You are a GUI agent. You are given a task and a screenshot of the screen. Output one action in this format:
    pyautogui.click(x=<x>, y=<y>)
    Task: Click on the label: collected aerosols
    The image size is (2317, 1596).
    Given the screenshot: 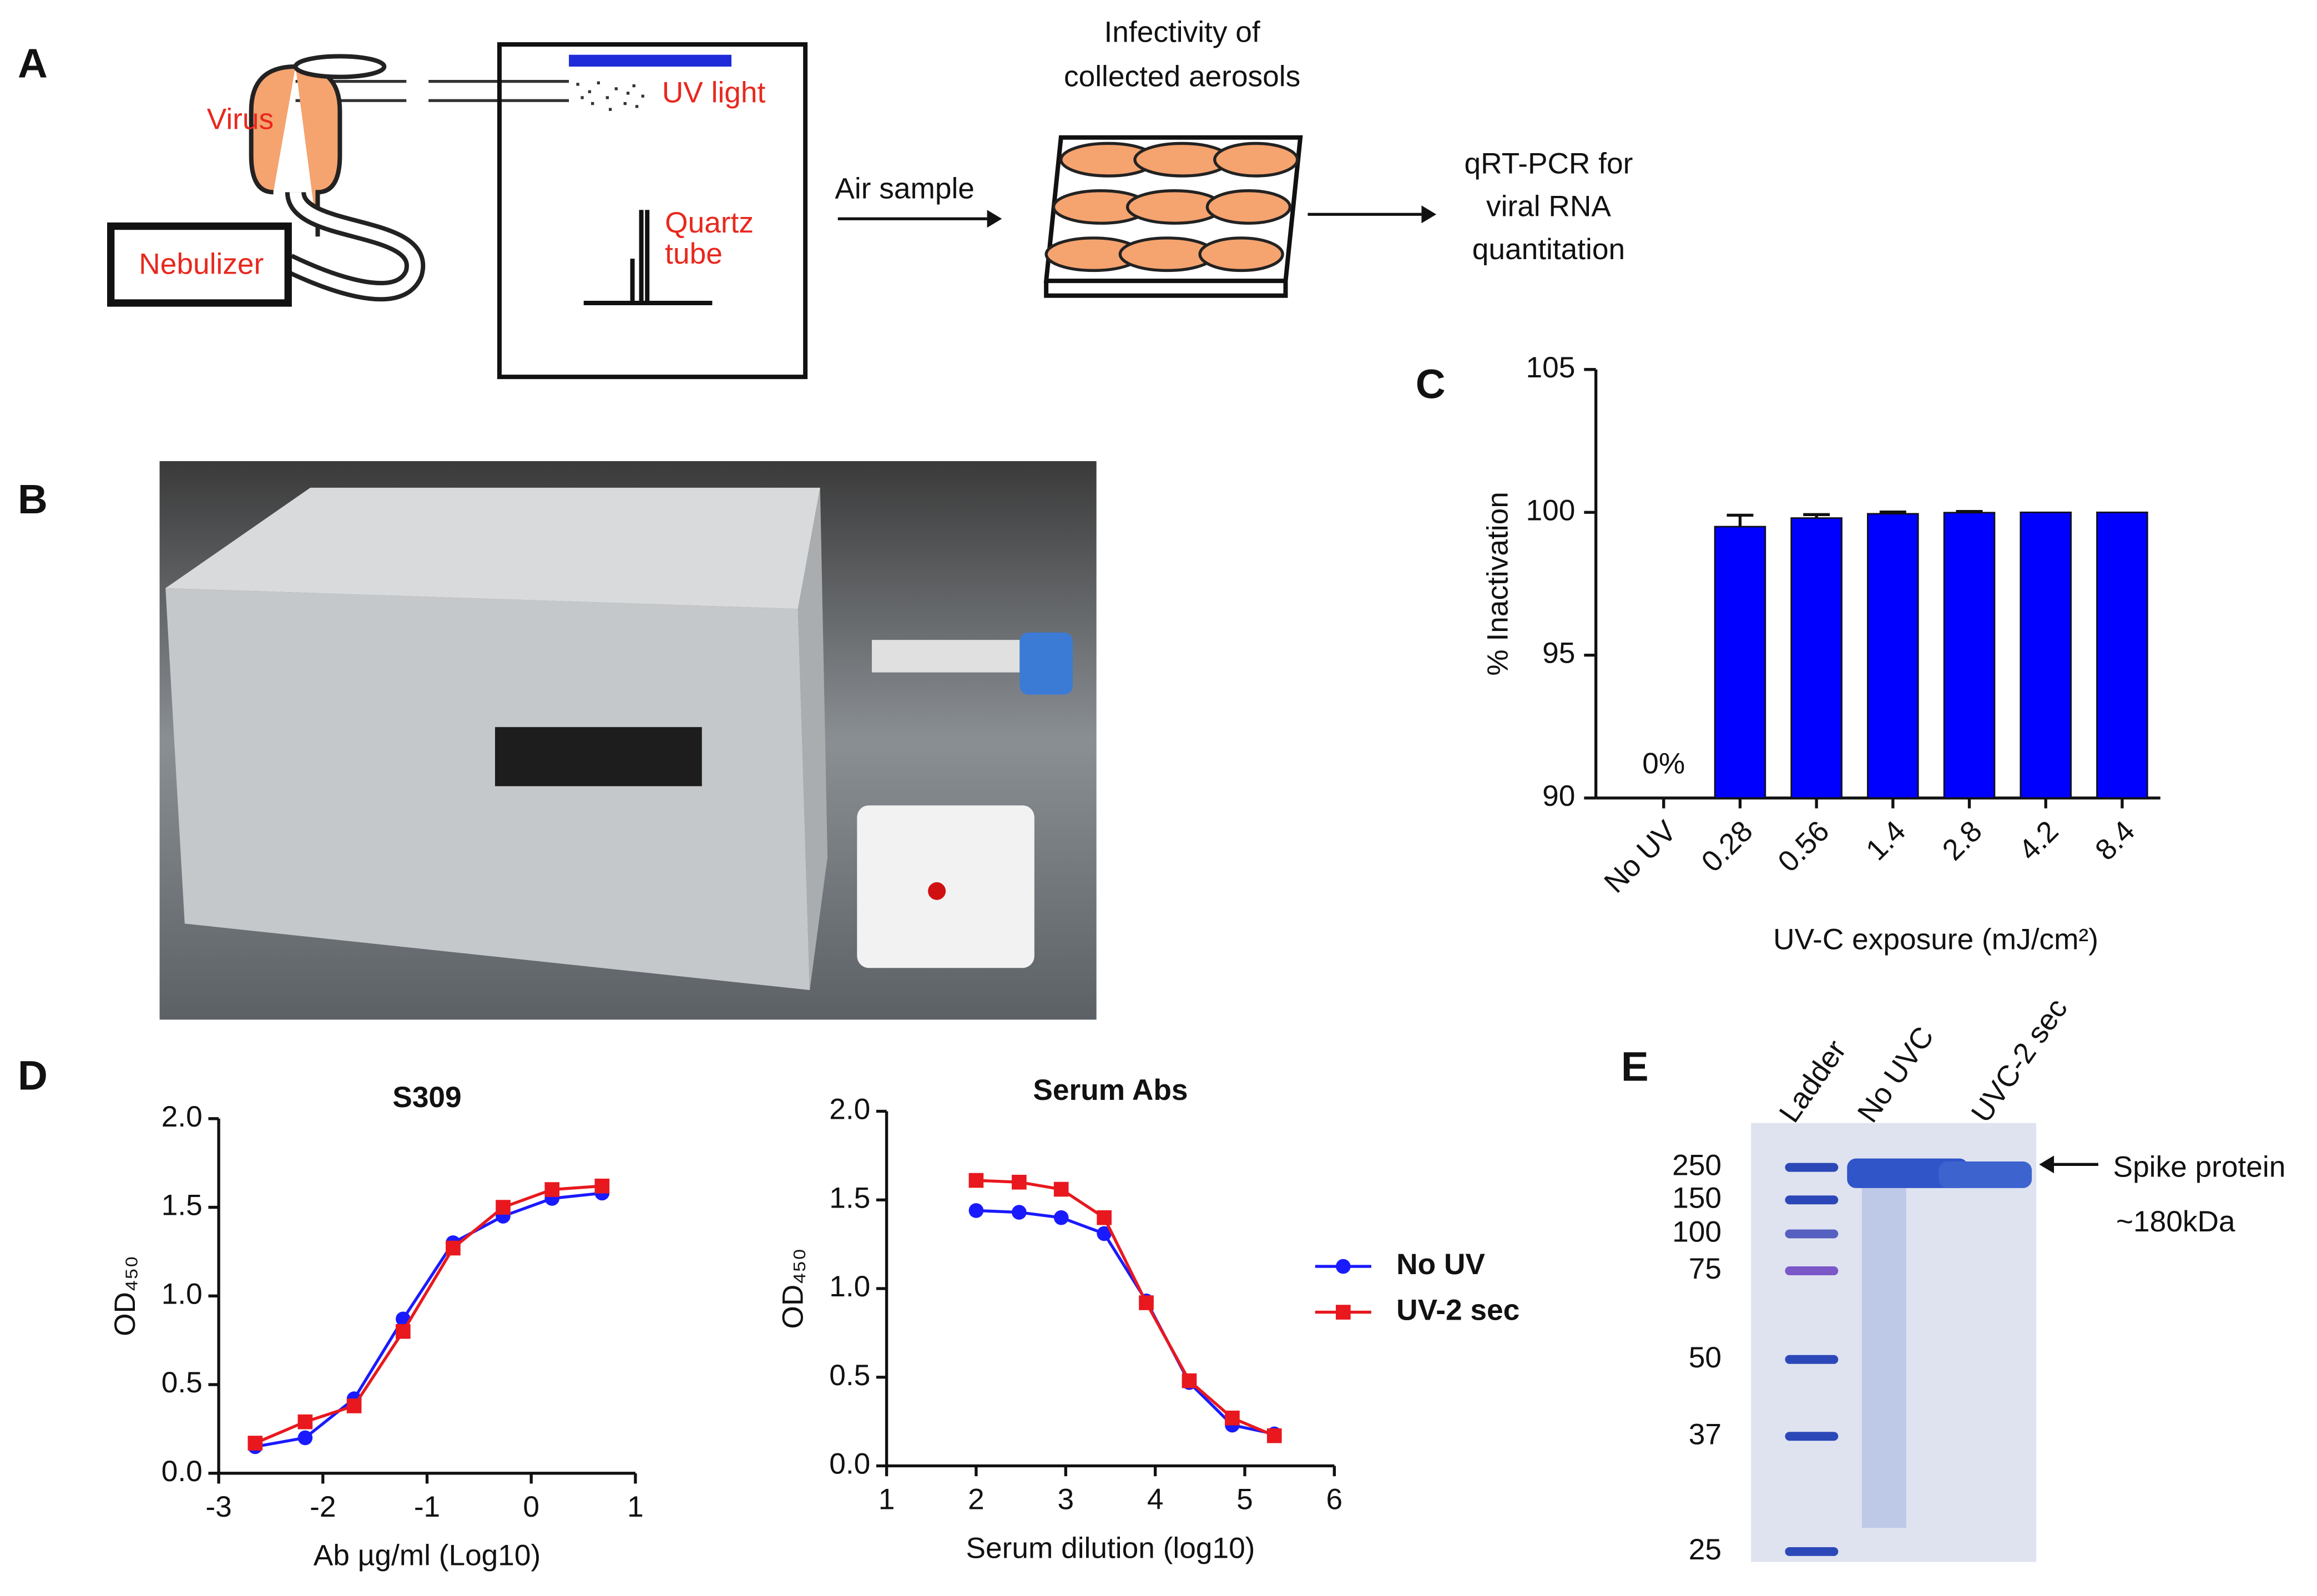 What is the action you would take?
    pyautogui.click(x=1182, y=76)
    